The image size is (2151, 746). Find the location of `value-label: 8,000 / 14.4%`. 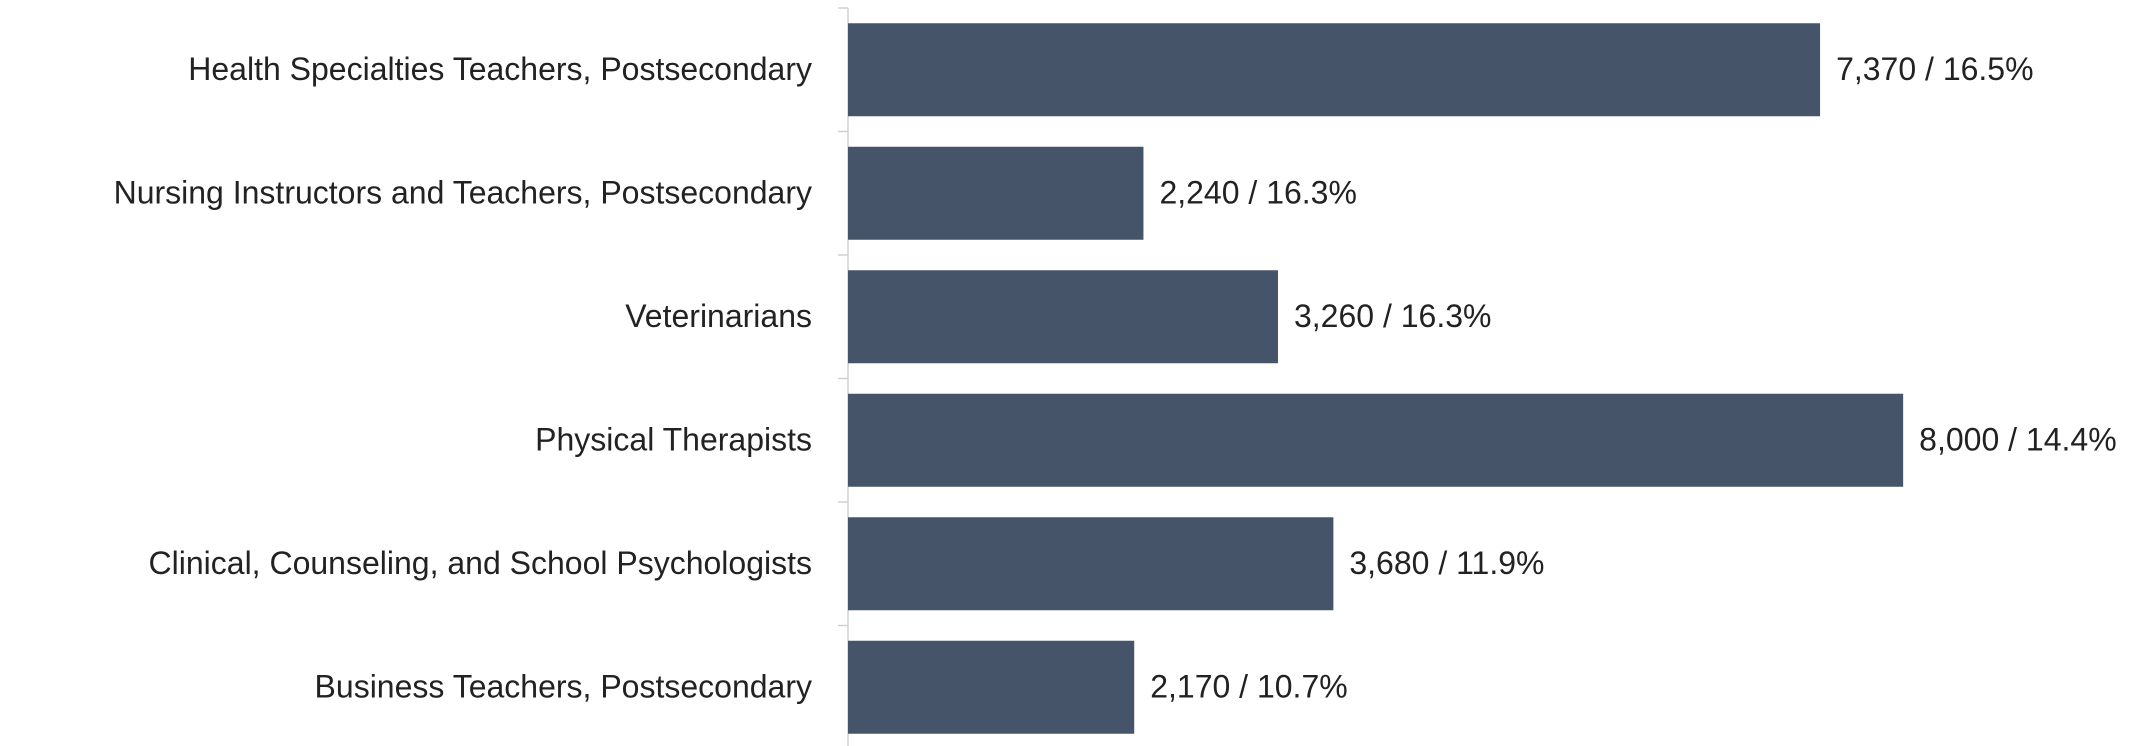

value-label: 8,000 / 14.4% is located at coordinates (2017, 440).